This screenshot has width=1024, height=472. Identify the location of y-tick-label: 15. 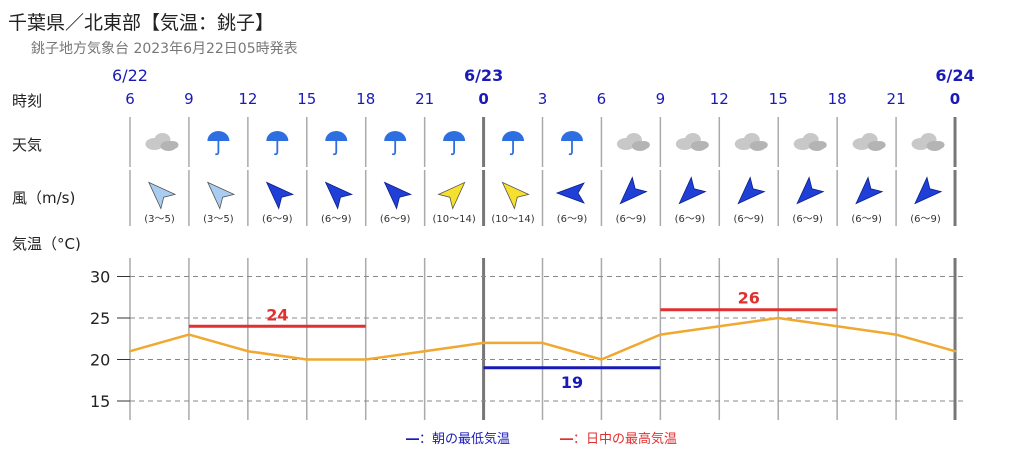
(100, 401).